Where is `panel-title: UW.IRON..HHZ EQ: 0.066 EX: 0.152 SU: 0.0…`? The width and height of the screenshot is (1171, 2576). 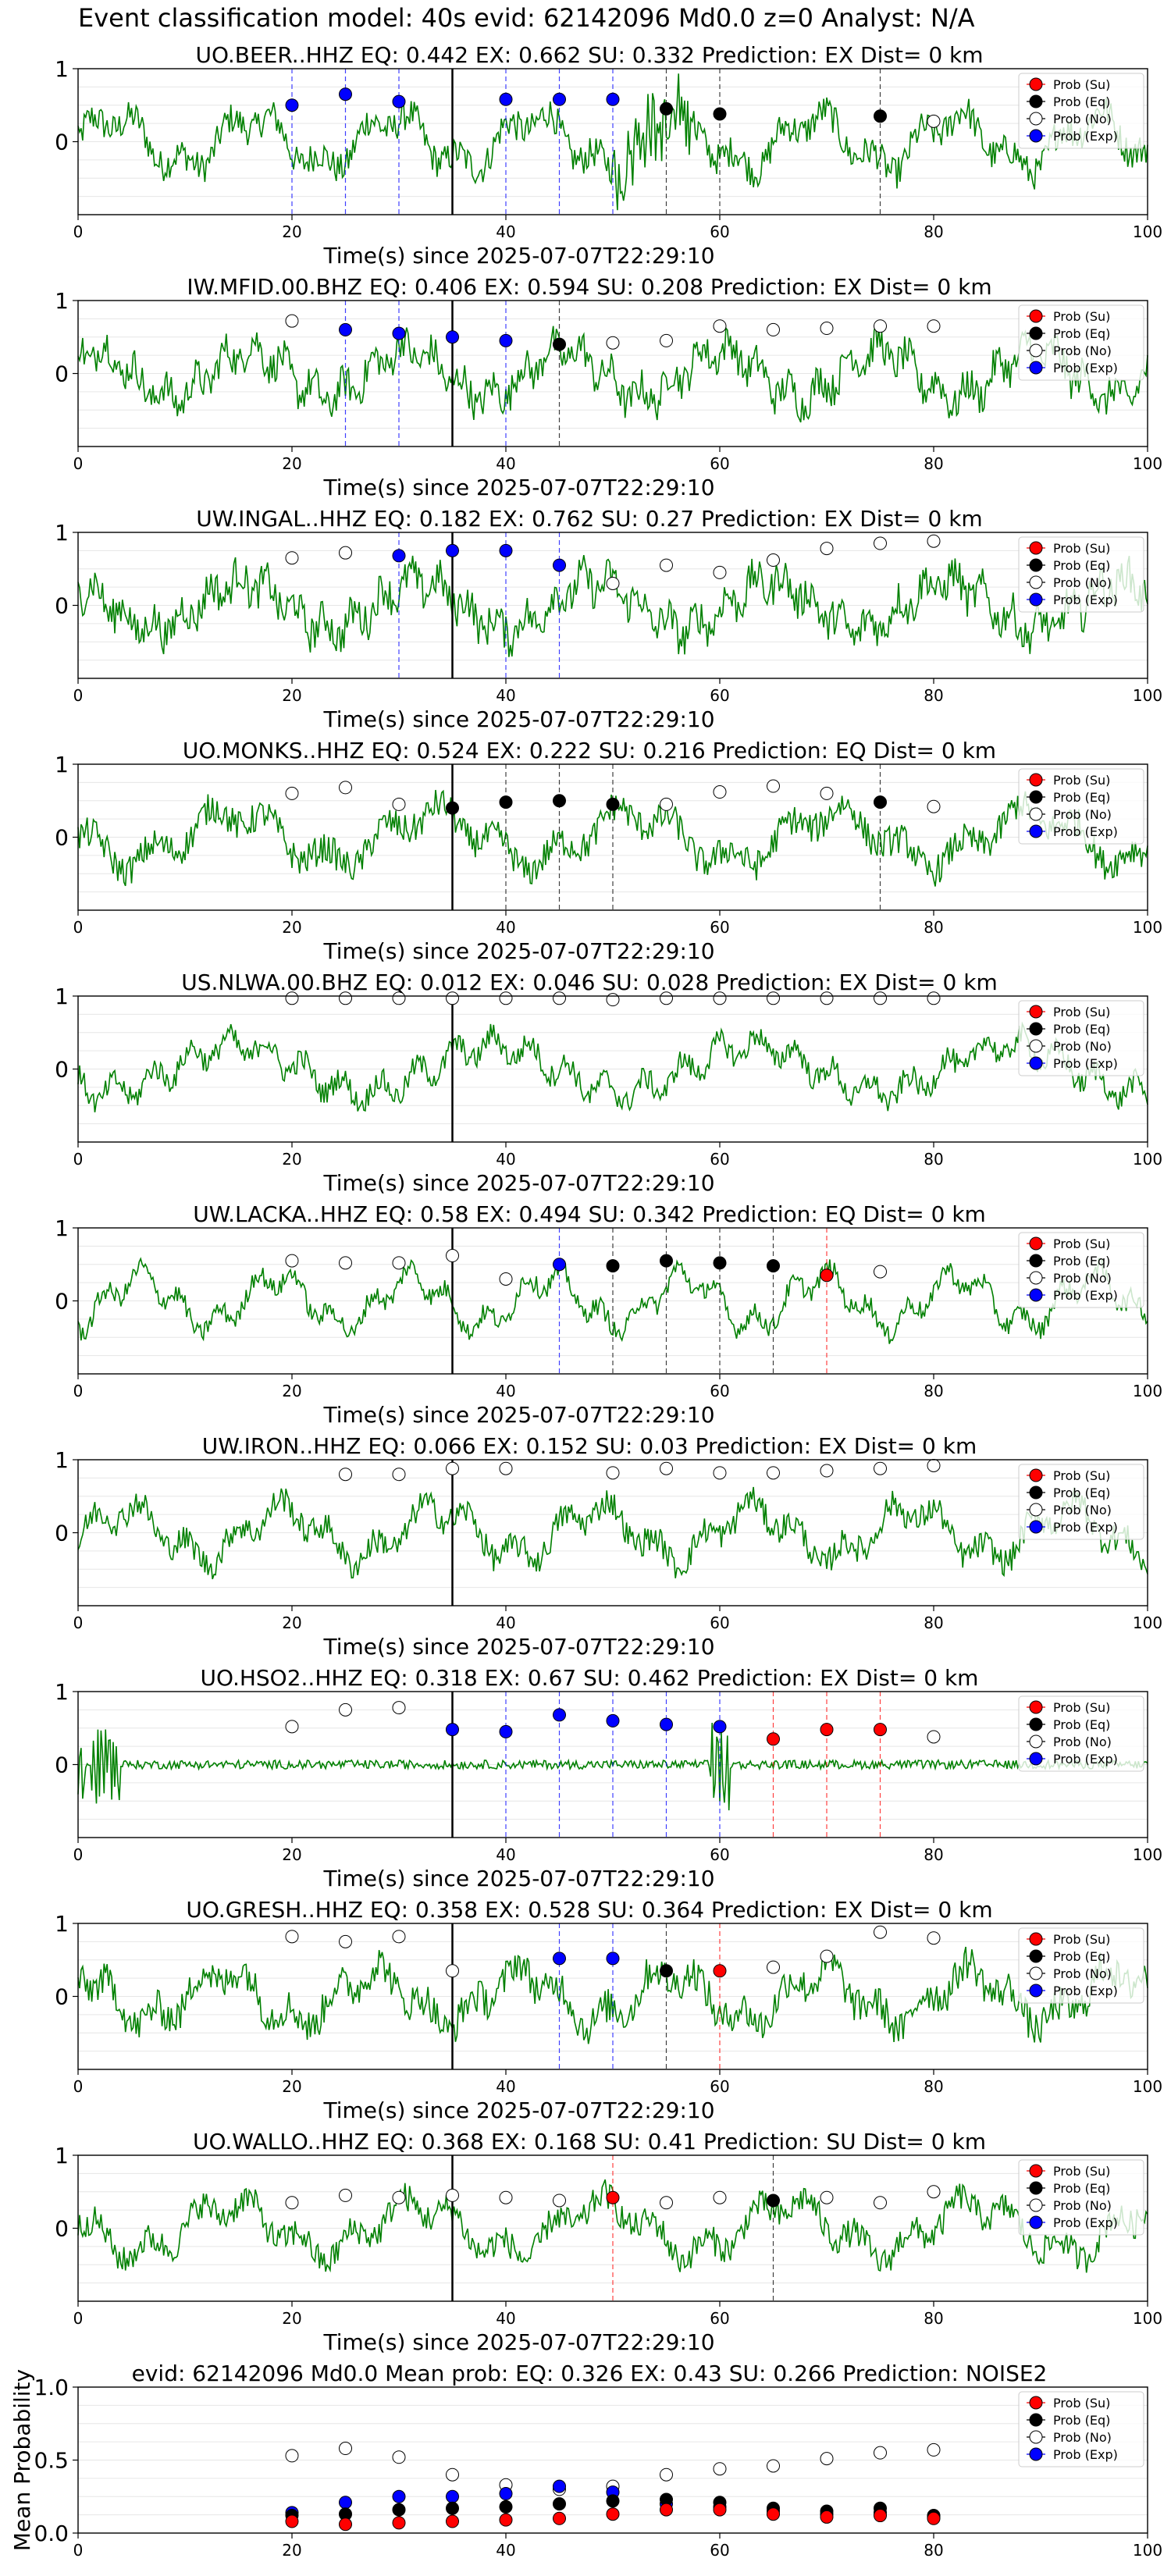 panel-title: UW.IRON..HHZ EQ: 0.066 EX: 0.152 SU: 0.0… is located at coordinates (589, 1446).